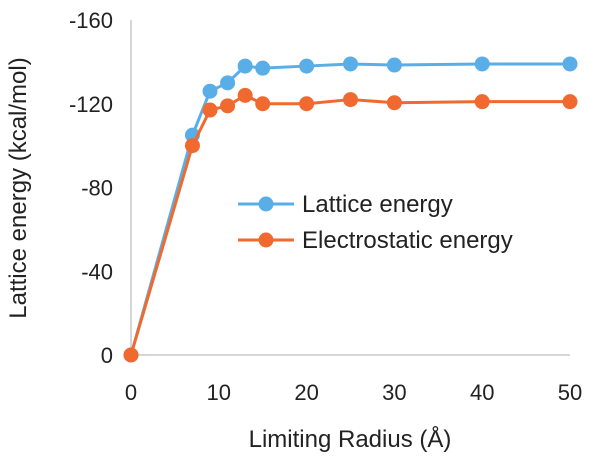 The width and height of the screenshot is (591, 456). Describe the element at coordinates (306, 392) in the screenshot. I see `x-tick-label: 20` at that location.